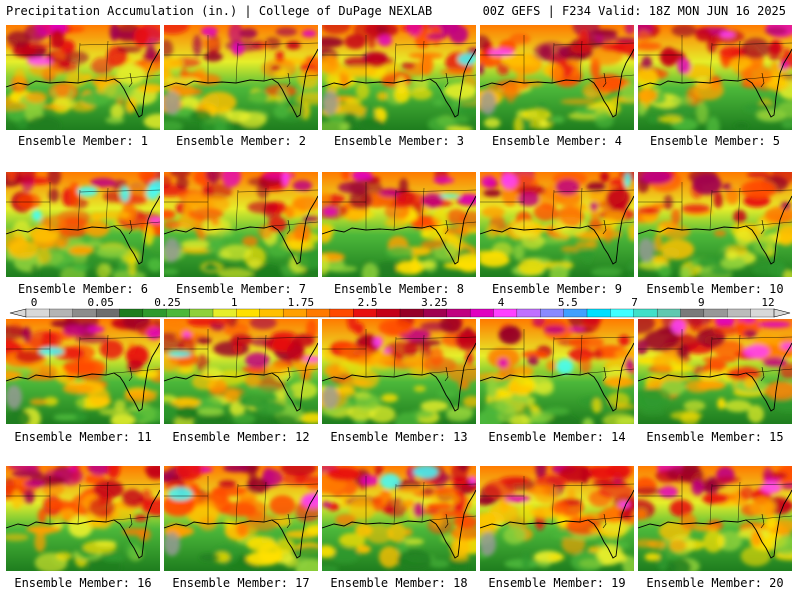  I want to click on ensemble-member-label: Ensemble Member: 10, so click(715, 289).